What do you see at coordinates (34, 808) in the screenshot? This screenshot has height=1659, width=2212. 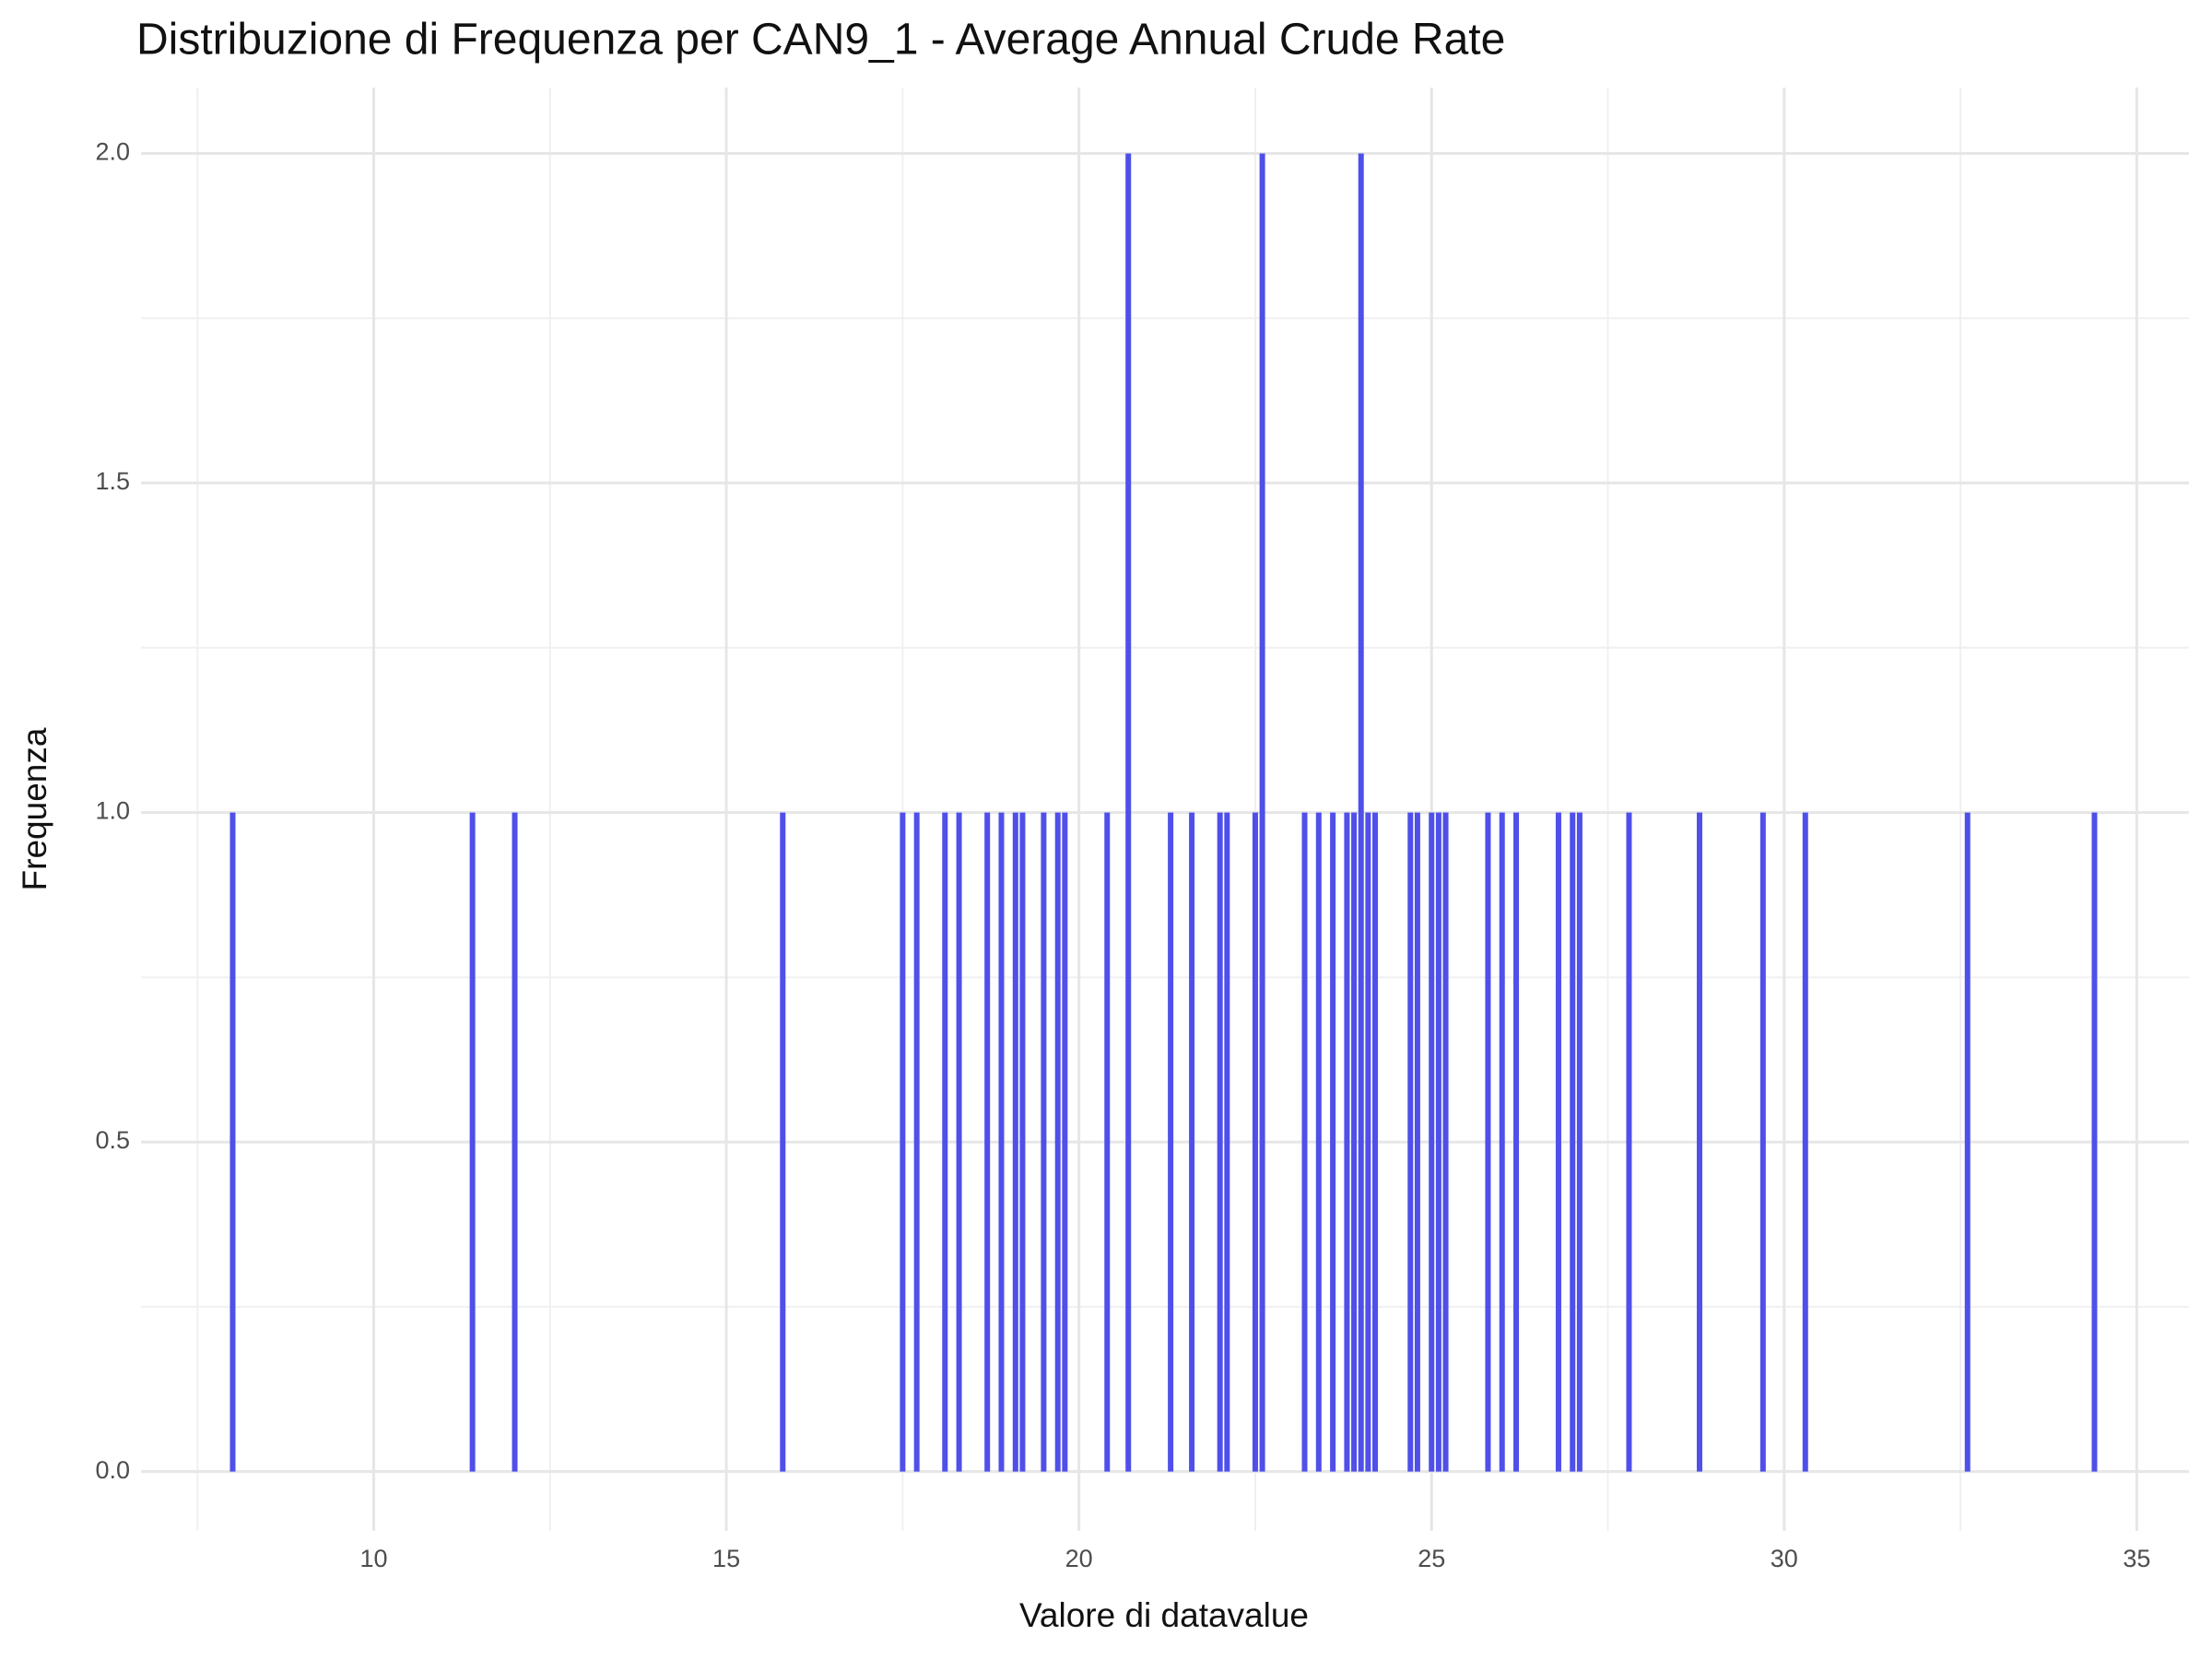 I see `y-axis-title: Frequenza` at bounding box center [34, 808].